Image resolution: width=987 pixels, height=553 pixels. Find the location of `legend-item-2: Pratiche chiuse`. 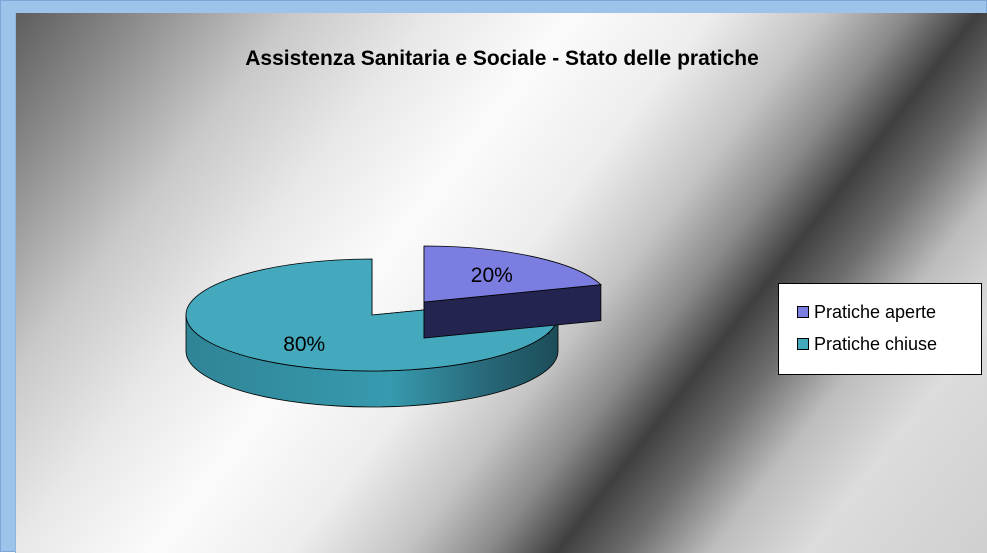

legend-item-2: Pratiche chiuse is located at coordinates (889, 344).